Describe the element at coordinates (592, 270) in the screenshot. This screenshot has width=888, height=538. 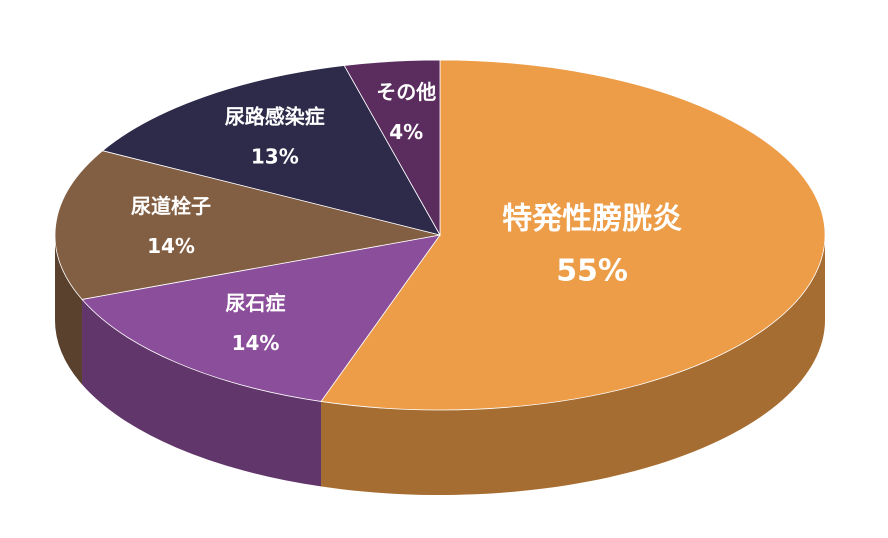
I see `slice-value-label: 55%` at that location.